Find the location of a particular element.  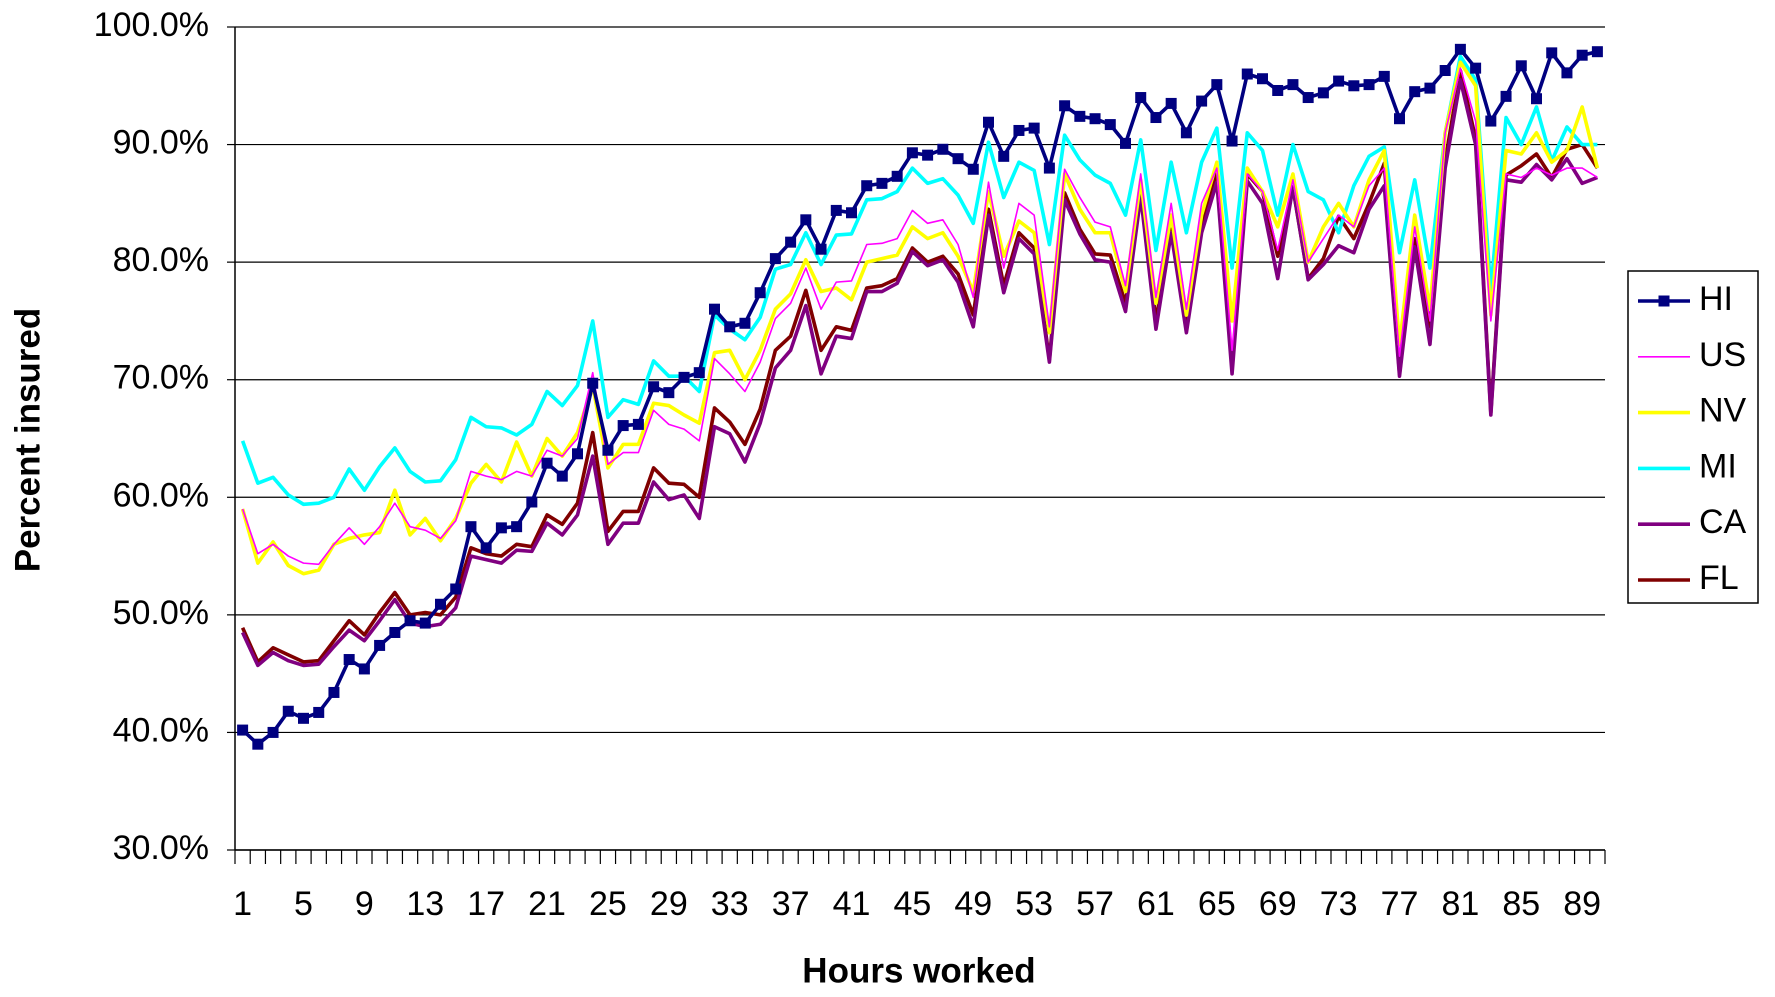

legend-label: NV is located at coordinates (1723, 411).